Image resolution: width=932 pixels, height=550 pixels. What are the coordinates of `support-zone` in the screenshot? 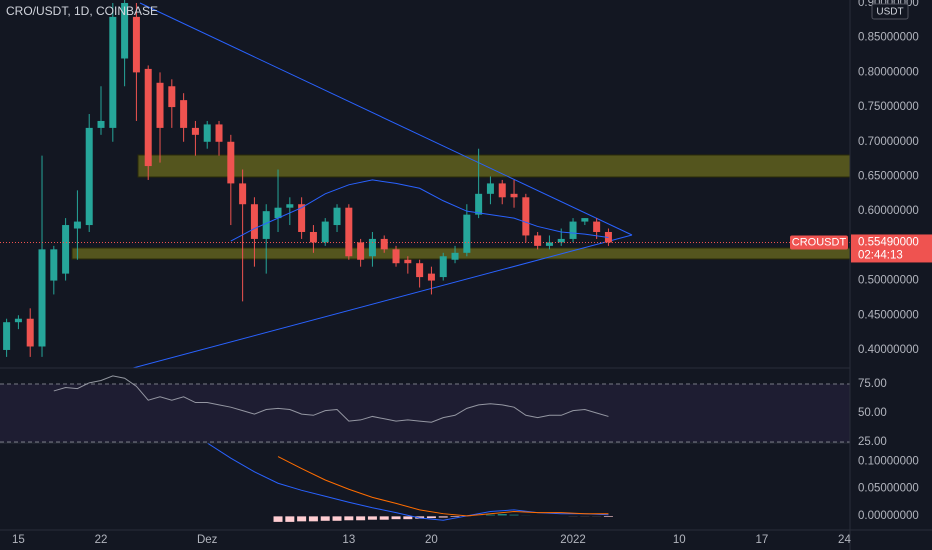 It's located at (460, 253).